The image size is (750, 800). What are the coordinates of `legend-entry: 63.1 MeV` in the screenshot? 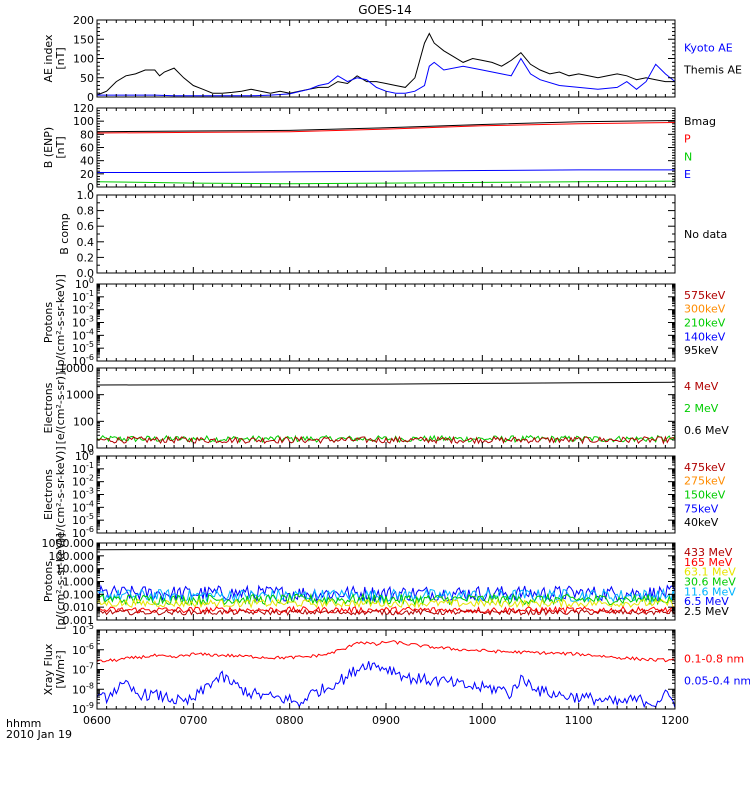 It's located at (710, 572).